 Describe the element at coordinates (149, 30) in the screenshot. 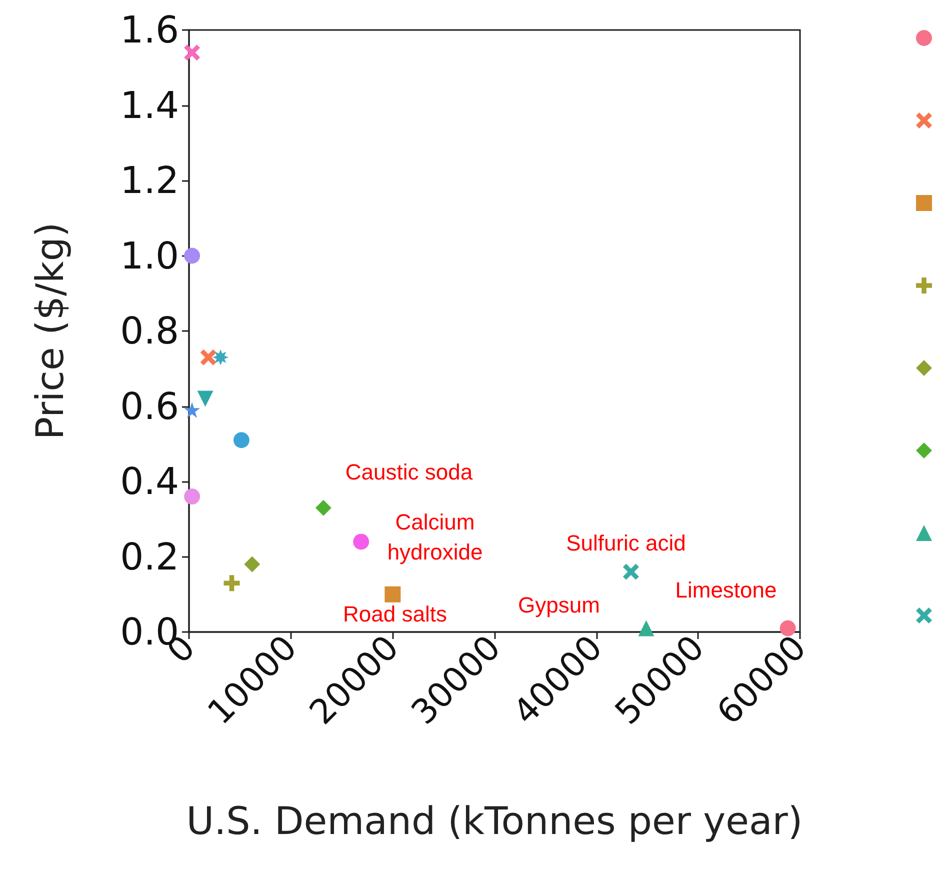

I see `y-tick-label: 1.6` at that location.